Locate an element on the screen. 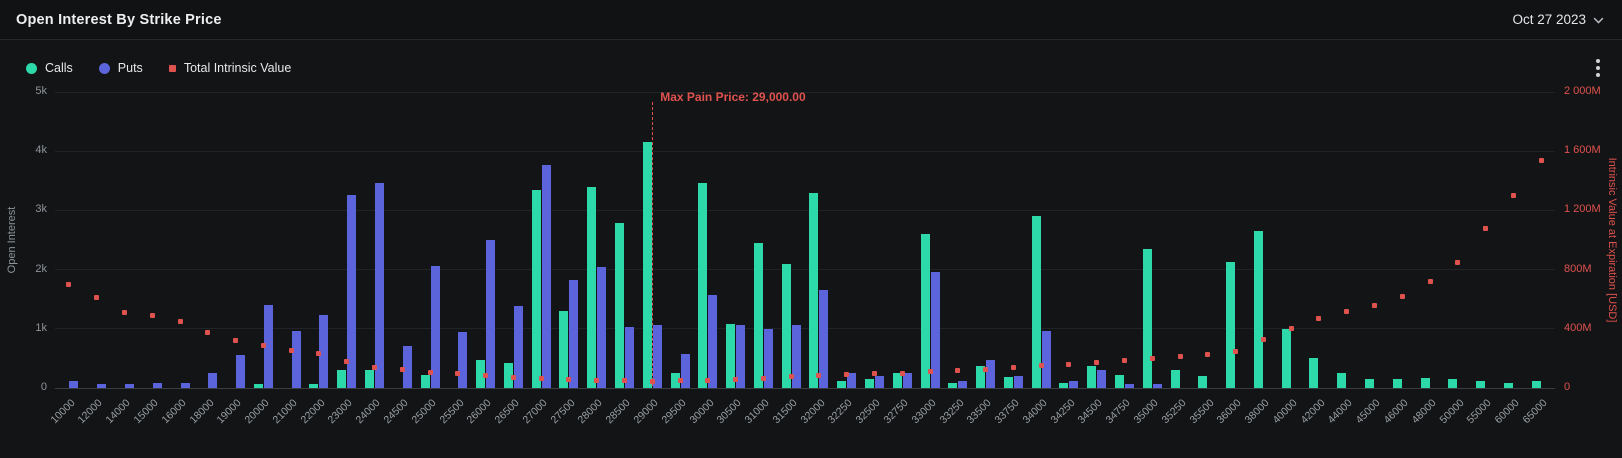 This screenshot has width=1622, height=458. x-axis-tick-label: 32500 is located at coordinates (868, 412).